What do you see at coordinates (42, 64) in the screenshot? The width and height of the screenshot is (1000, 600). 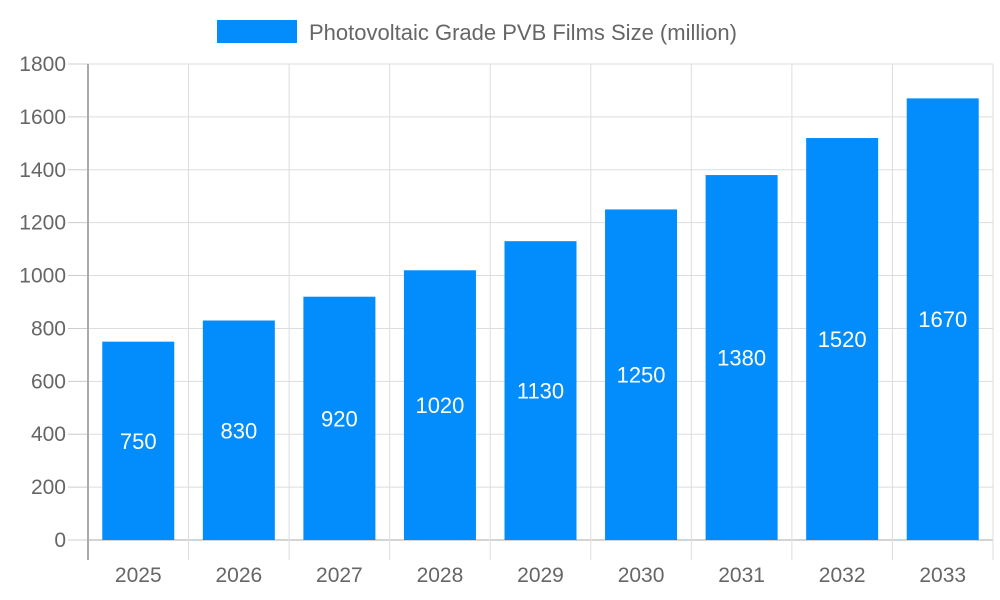 I see `y-tick-label: 1800` at bounding box center [42, 64].